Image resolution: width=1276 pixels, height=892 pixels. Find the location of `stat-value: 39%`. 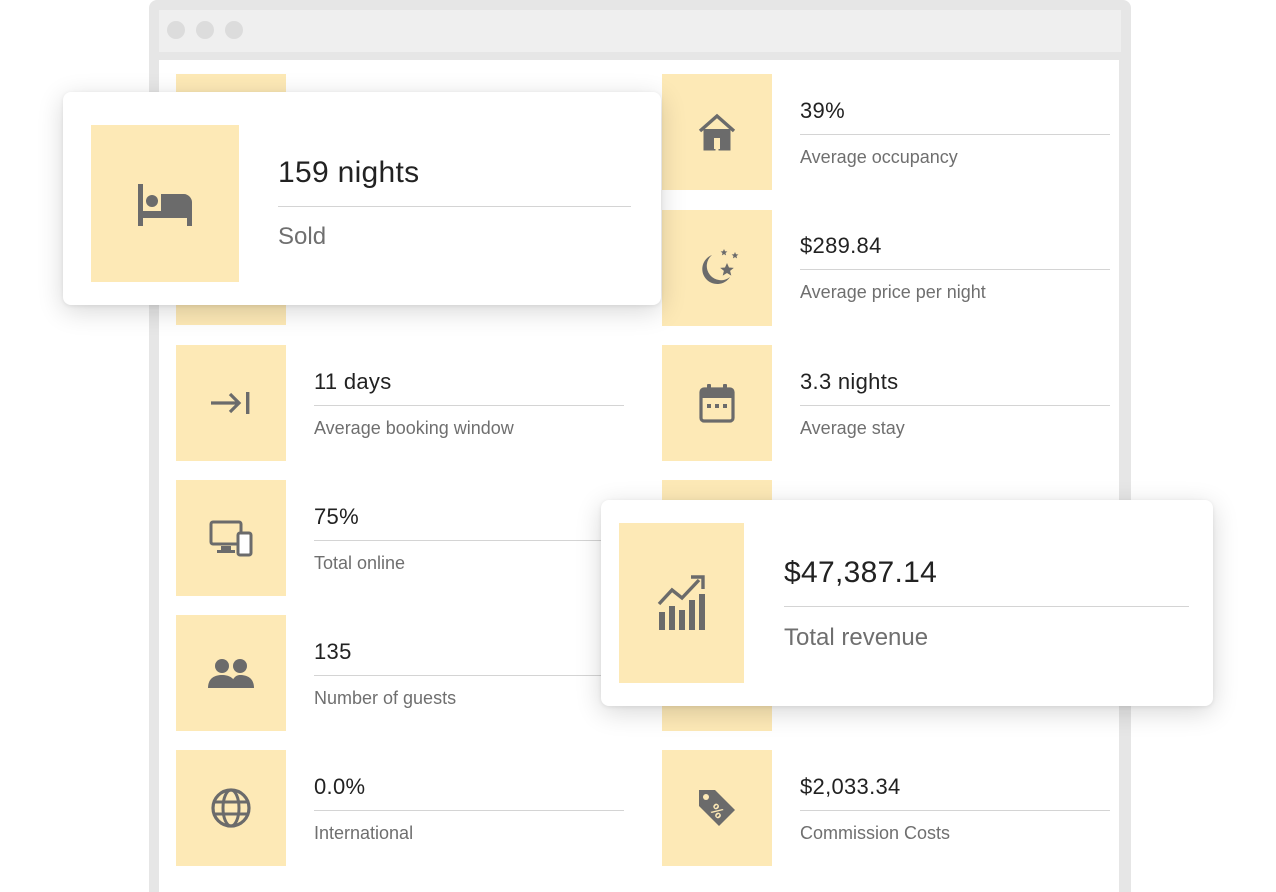

stat-value: 39% is located at coordinates (822, 110).